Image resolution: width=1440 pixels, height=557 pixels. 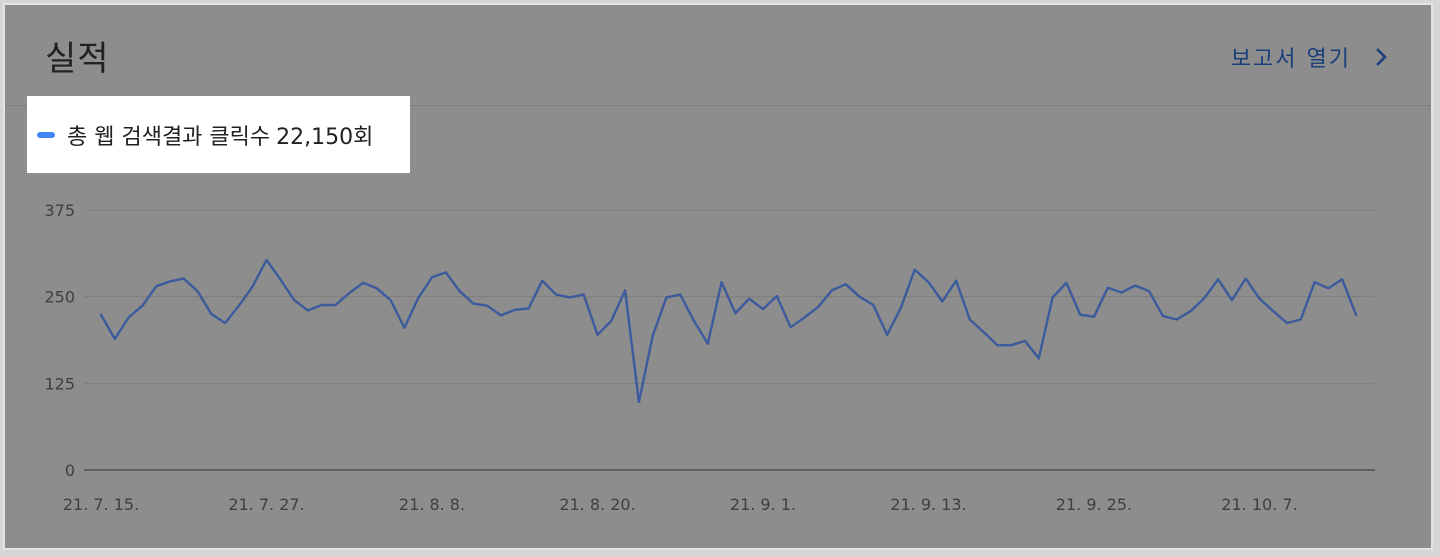 I want to click on y-tick-label: 125, so click(x=59, y=383).